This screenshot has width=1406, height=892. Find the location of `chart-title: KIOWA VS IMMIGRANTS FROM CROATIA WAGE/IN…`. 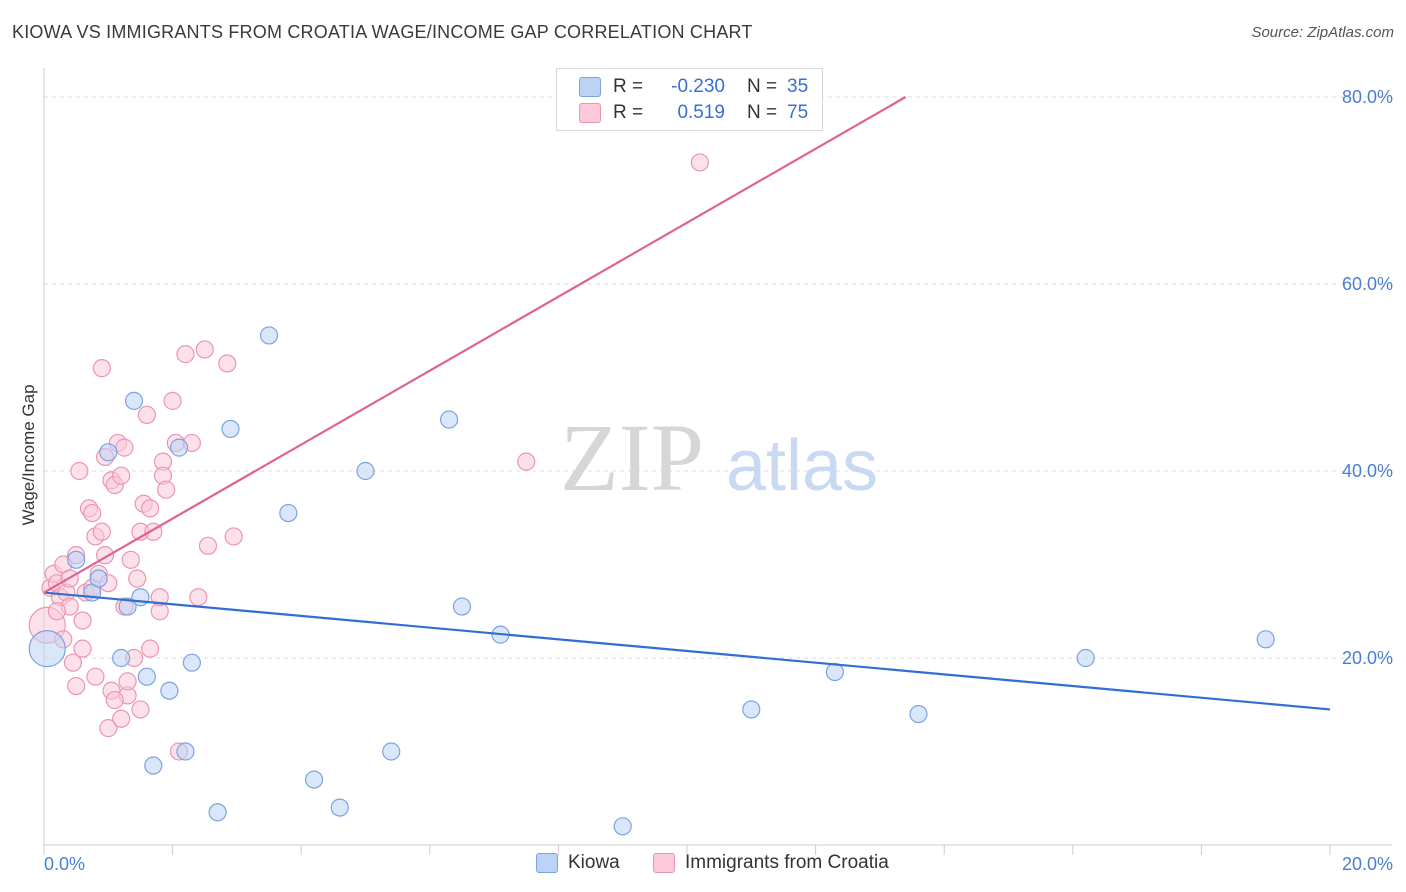

chart-title: KIOWA VS IMMIGRANTS FROM CROATIA WAGE/IN… is located at coordinates (382, 32).